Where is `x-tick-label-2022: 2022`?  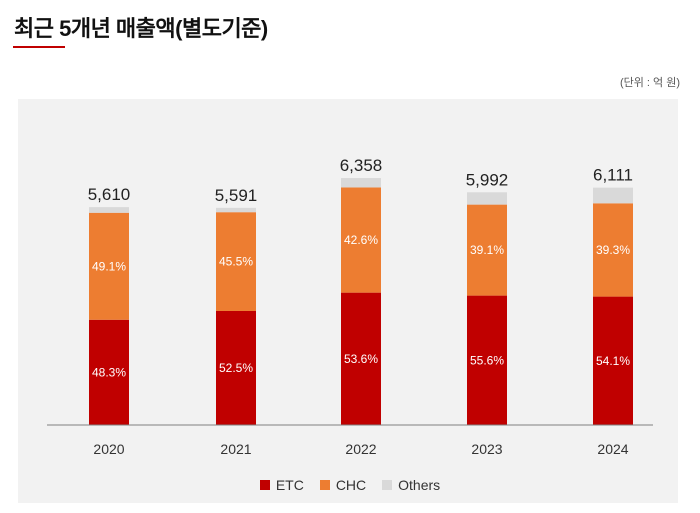
x-tick-label-2022: 2022 is located at coordinates (360, 449).